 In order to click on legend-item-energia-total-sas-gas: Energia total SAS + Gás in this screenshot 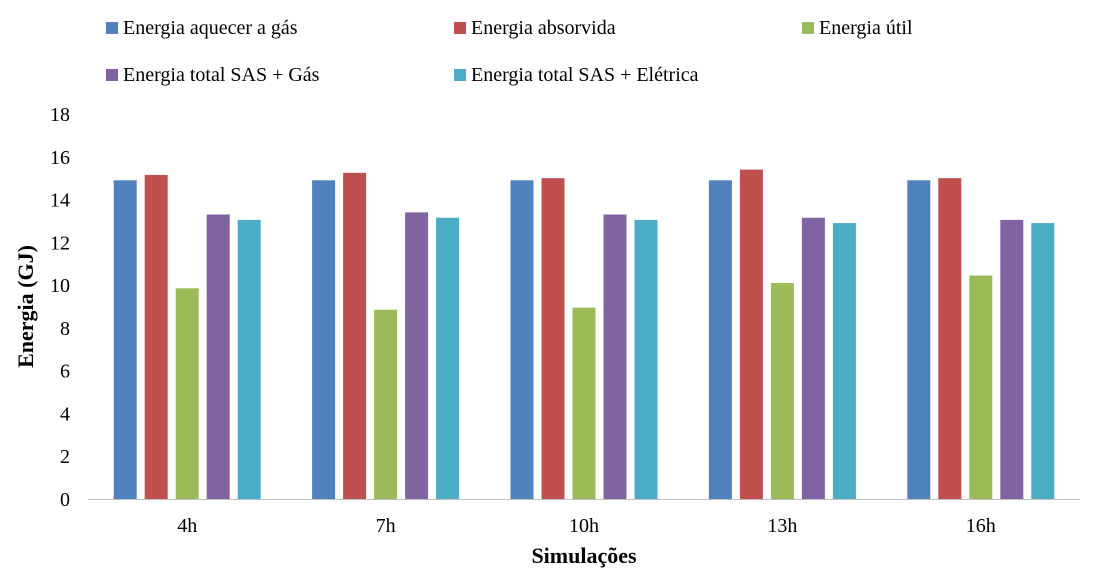, I will do `click(213, 75)`.